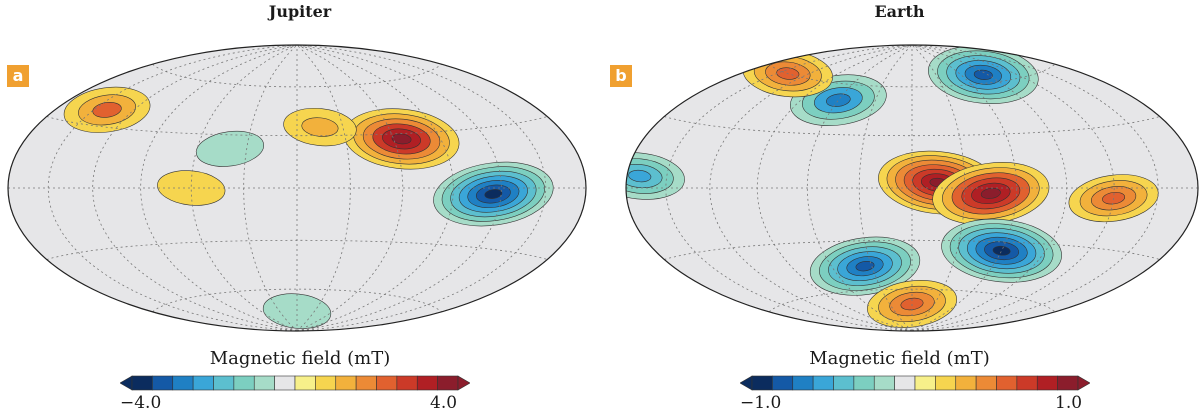 The height and width of the screenshot is (415, 1199). What do you see at coordinates (1069, 403) in the screenshot?
I see `colorbar-max-tick: 1.0` at bounding box center [1069, 403].